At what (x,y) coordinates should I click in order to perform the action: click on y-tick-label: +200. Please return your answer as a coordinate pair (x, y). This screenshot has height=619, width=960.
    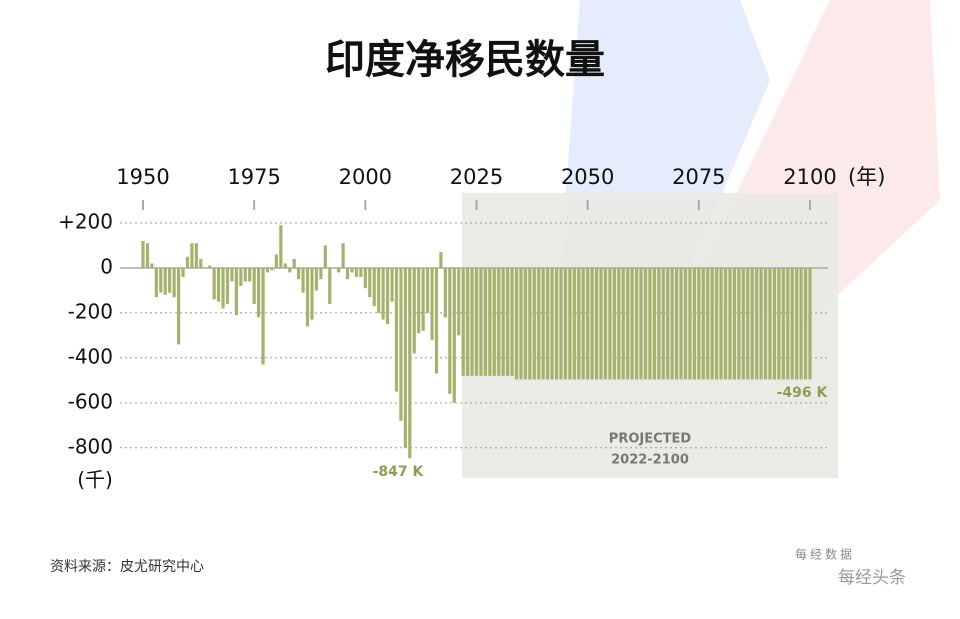
    Looking at the image, I should click on (85, 221).